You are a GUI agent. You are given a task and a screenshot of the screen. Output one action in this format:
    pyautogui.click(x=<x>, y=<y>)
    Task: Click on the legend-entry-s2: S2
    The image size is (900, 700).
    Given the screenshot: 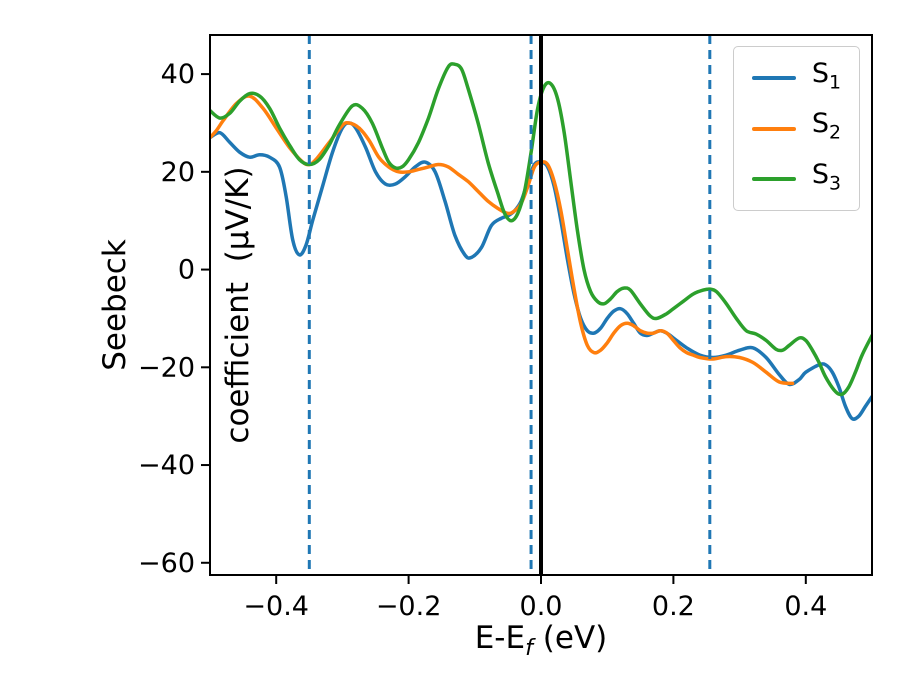 What is the action you would take?
    pyautogui.click(x=796, y=127)
    